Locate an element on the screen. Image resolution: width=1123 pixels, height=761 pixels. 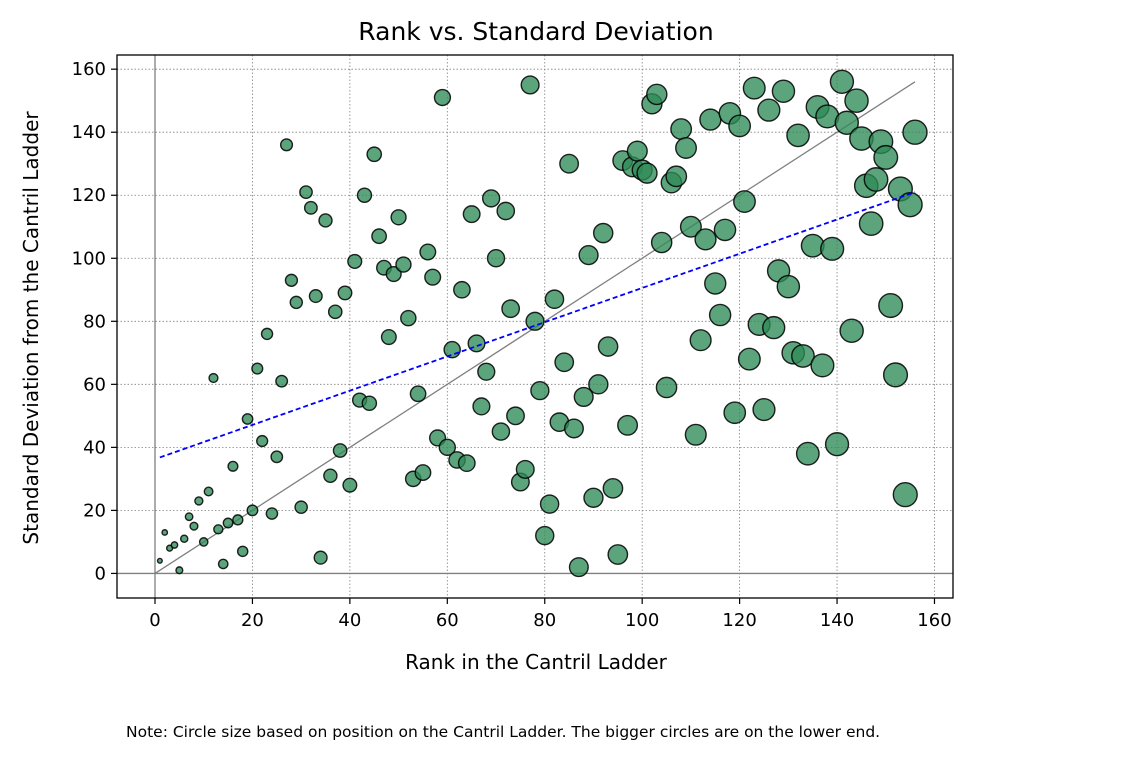
x-axis-label: Rank in the Cantril Ladder is located at coordinates (536, 662).